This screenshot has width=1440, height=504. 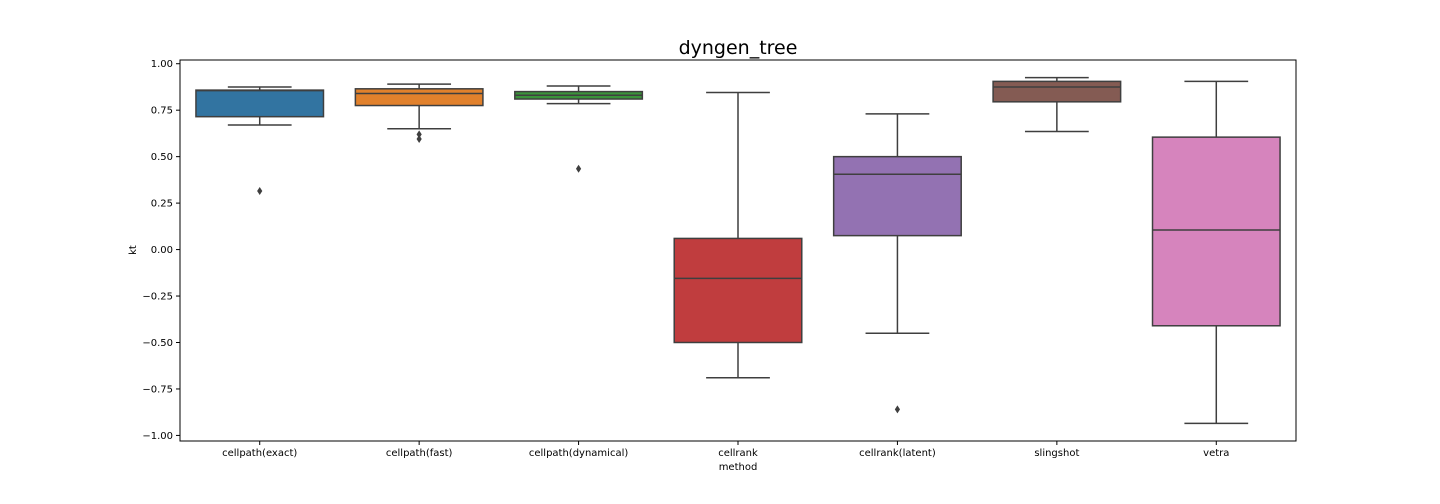 What do you see at coordinates (738, 467) in the screenshot?
I see `x-axis-label: method` at bounding box center [738, 467].